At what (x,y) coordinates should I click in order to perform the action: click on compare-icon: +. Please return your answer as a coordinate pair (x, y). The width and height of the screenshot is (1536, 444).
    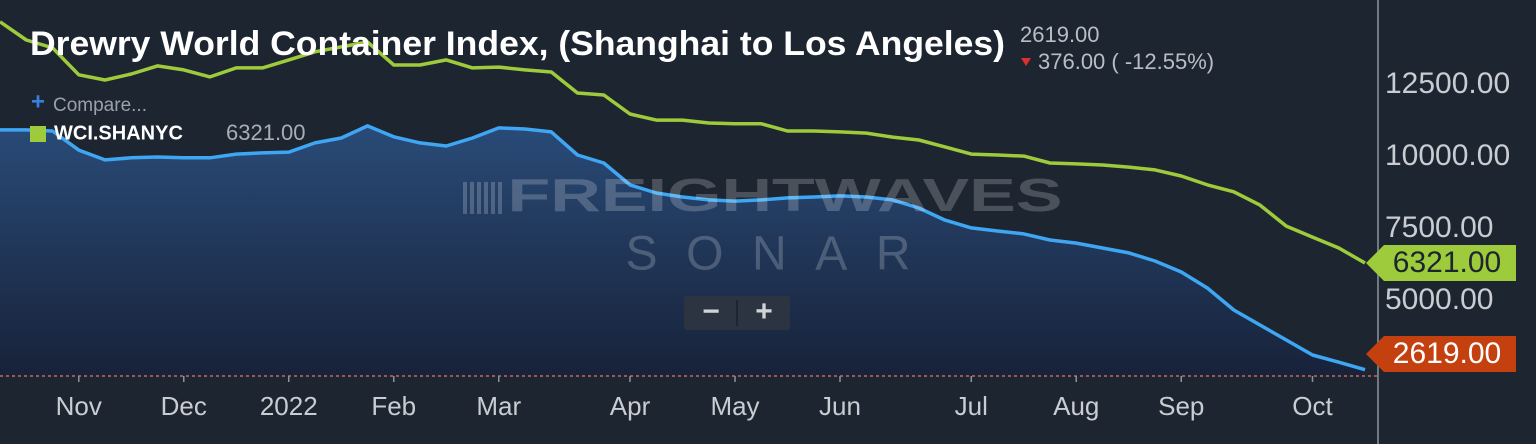
    Looking at the image, I should click on (38, 101).